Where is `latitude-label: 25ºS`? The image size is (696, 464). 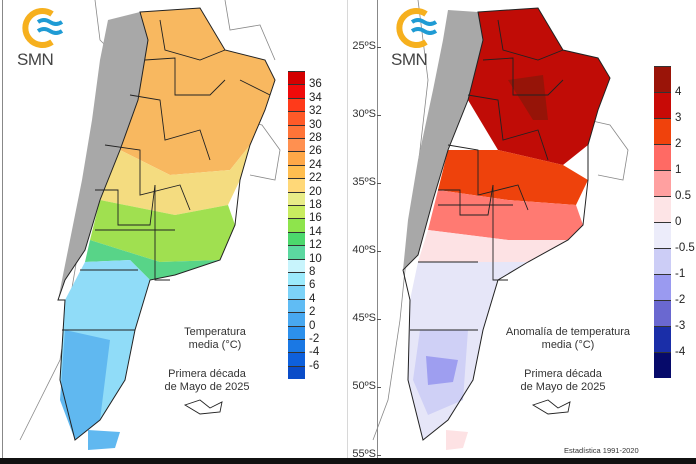
latitude-label: 25ºS is located at coordinates (364, 46).